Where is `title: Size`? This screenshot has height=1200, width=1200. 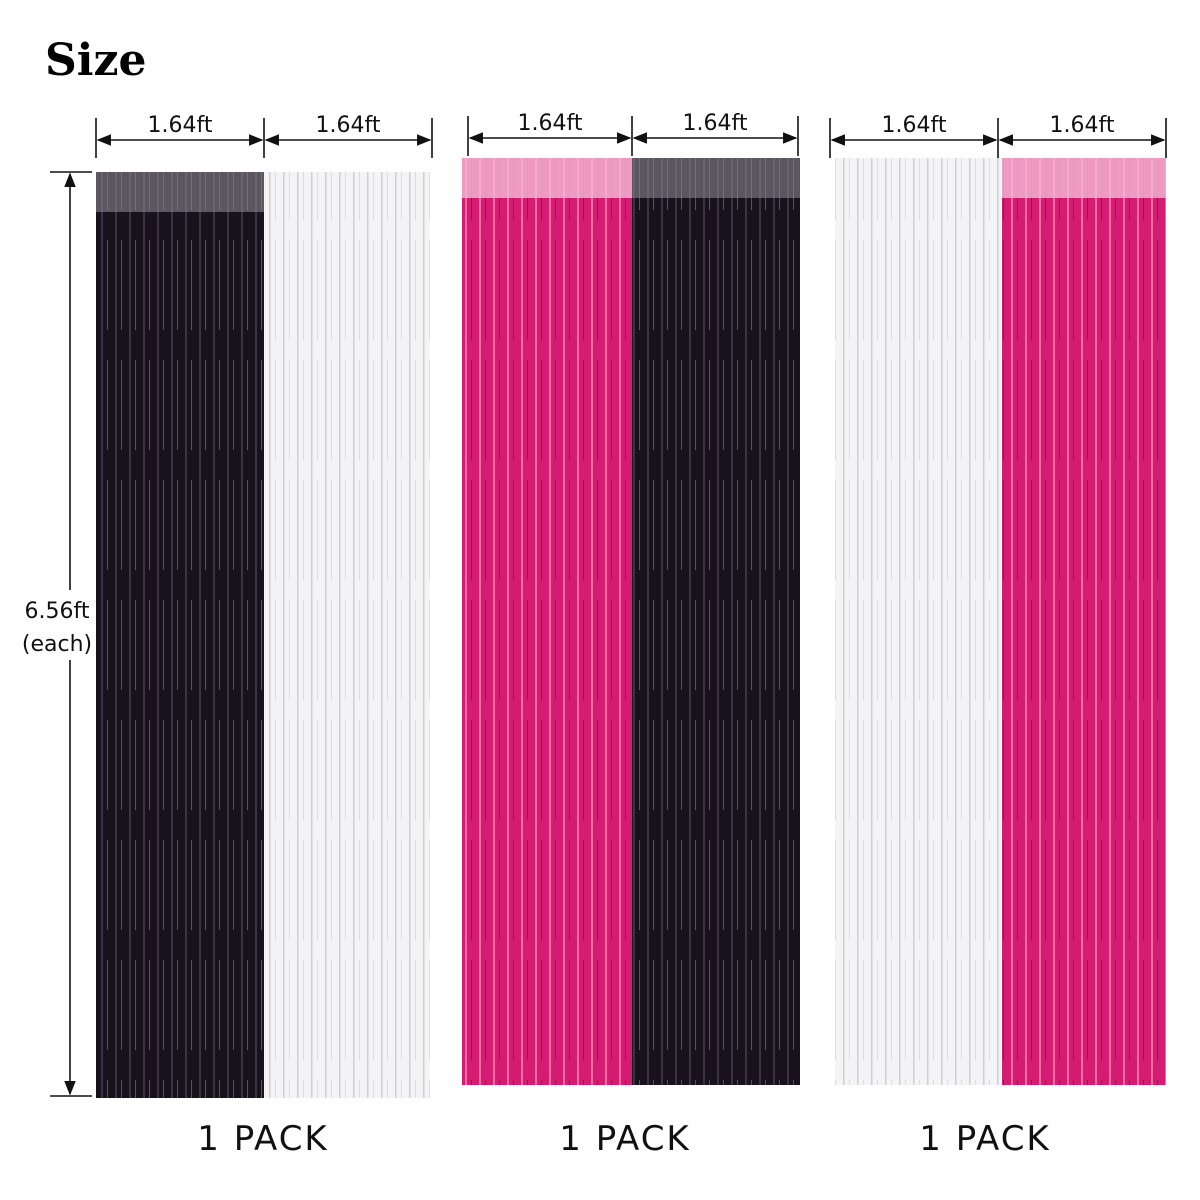 title: Size is located at coordinates (95, 60).